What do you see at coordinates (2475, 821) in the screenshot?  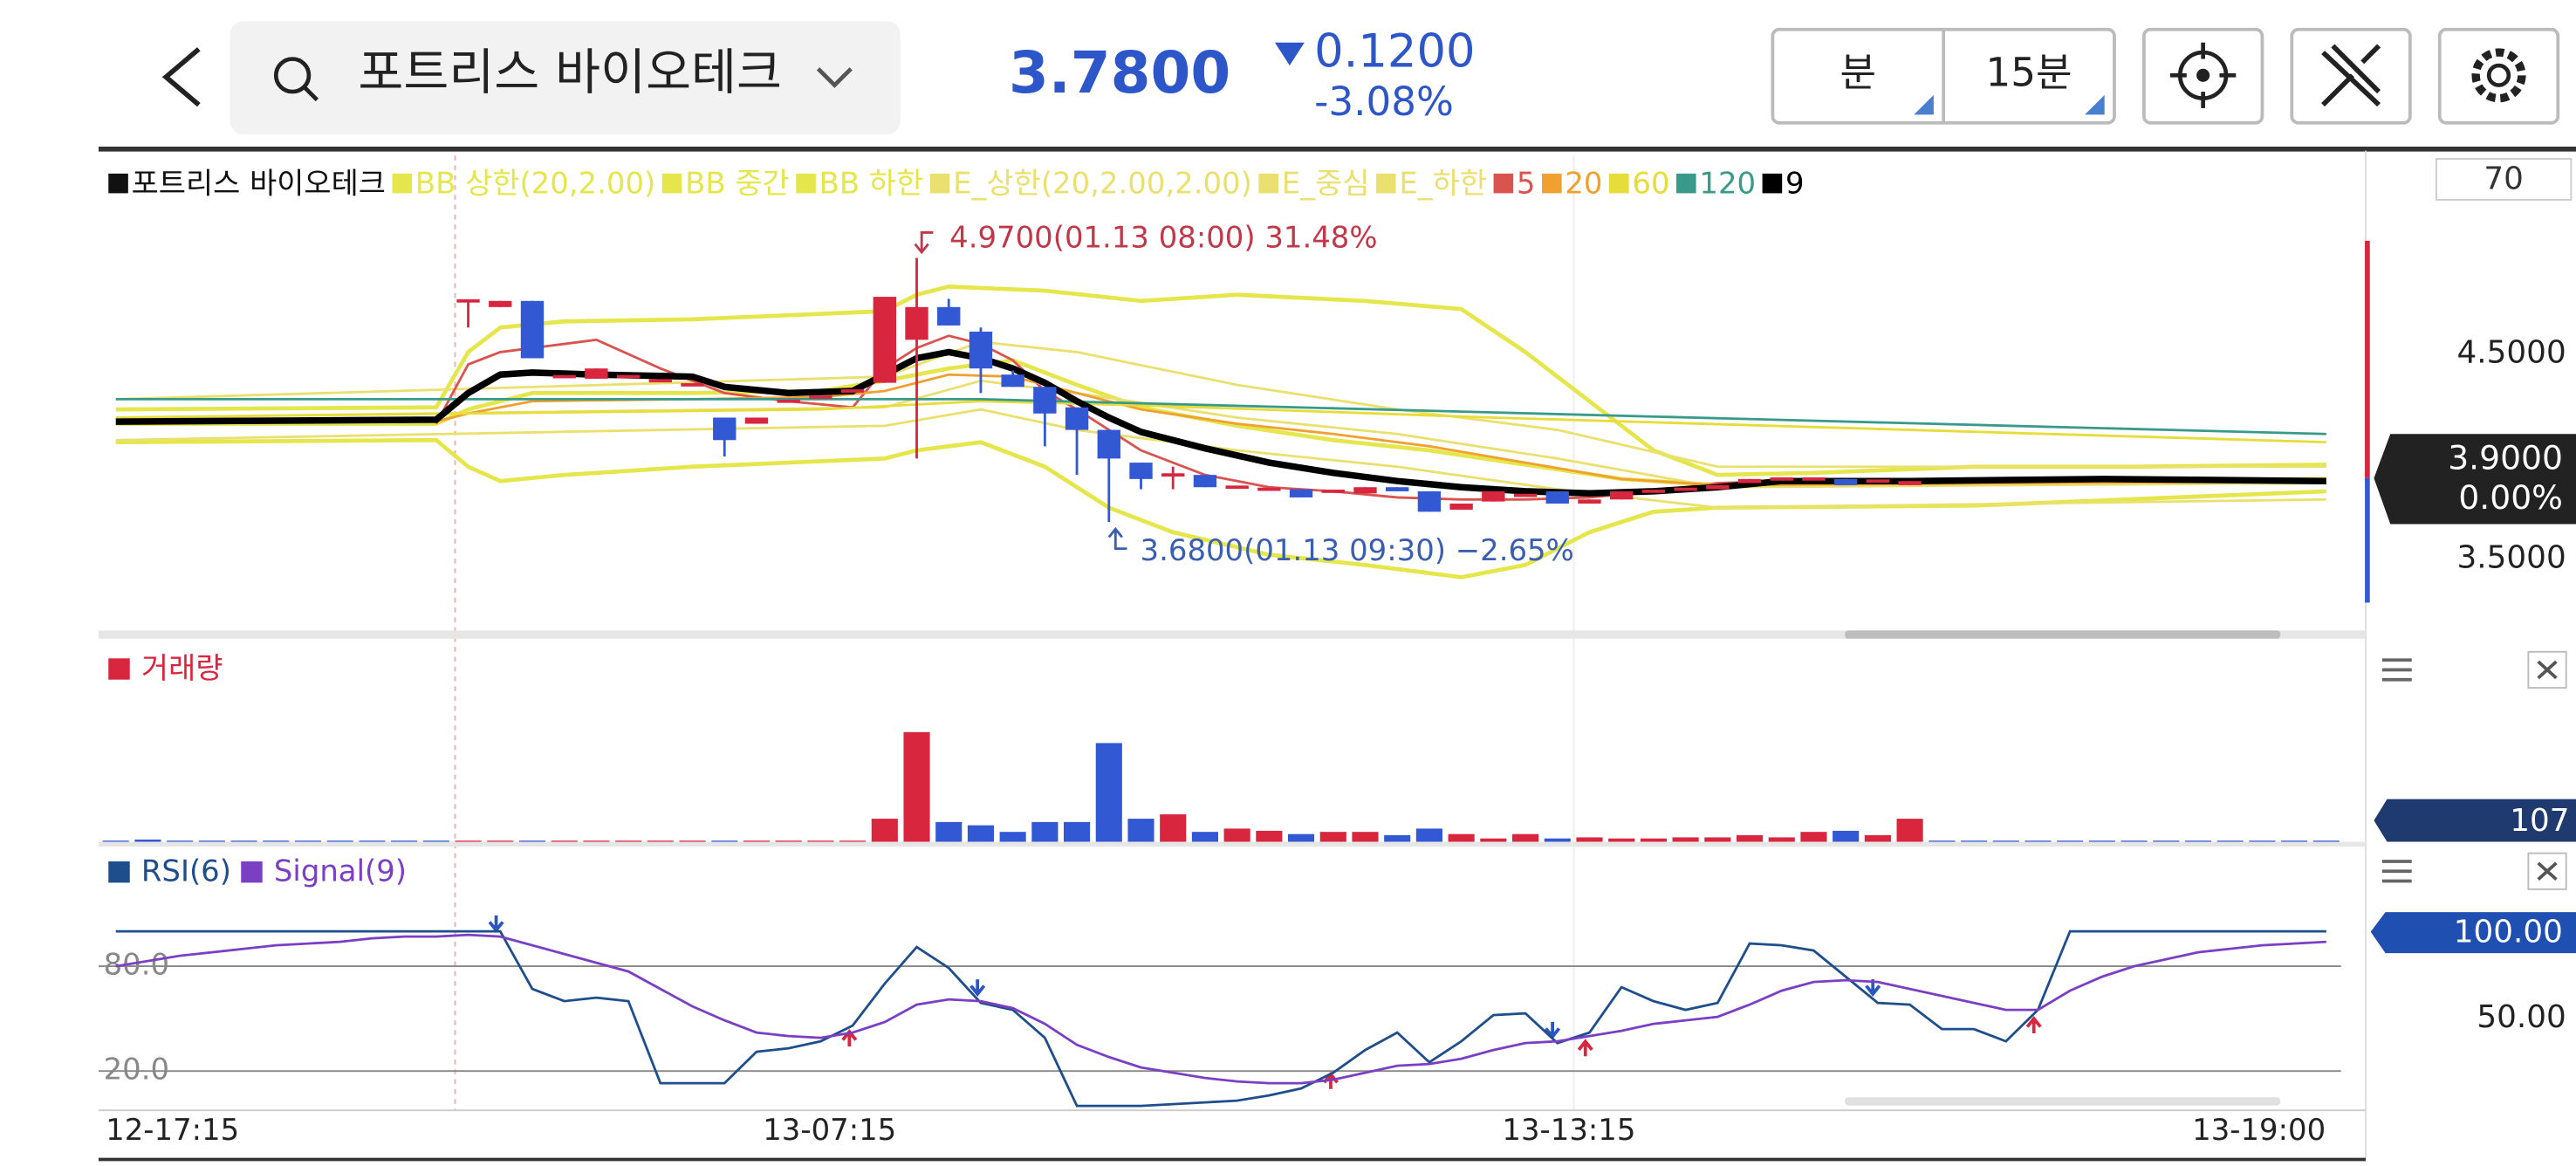 I see `volume-tag` at bounding box center [2475, 821].